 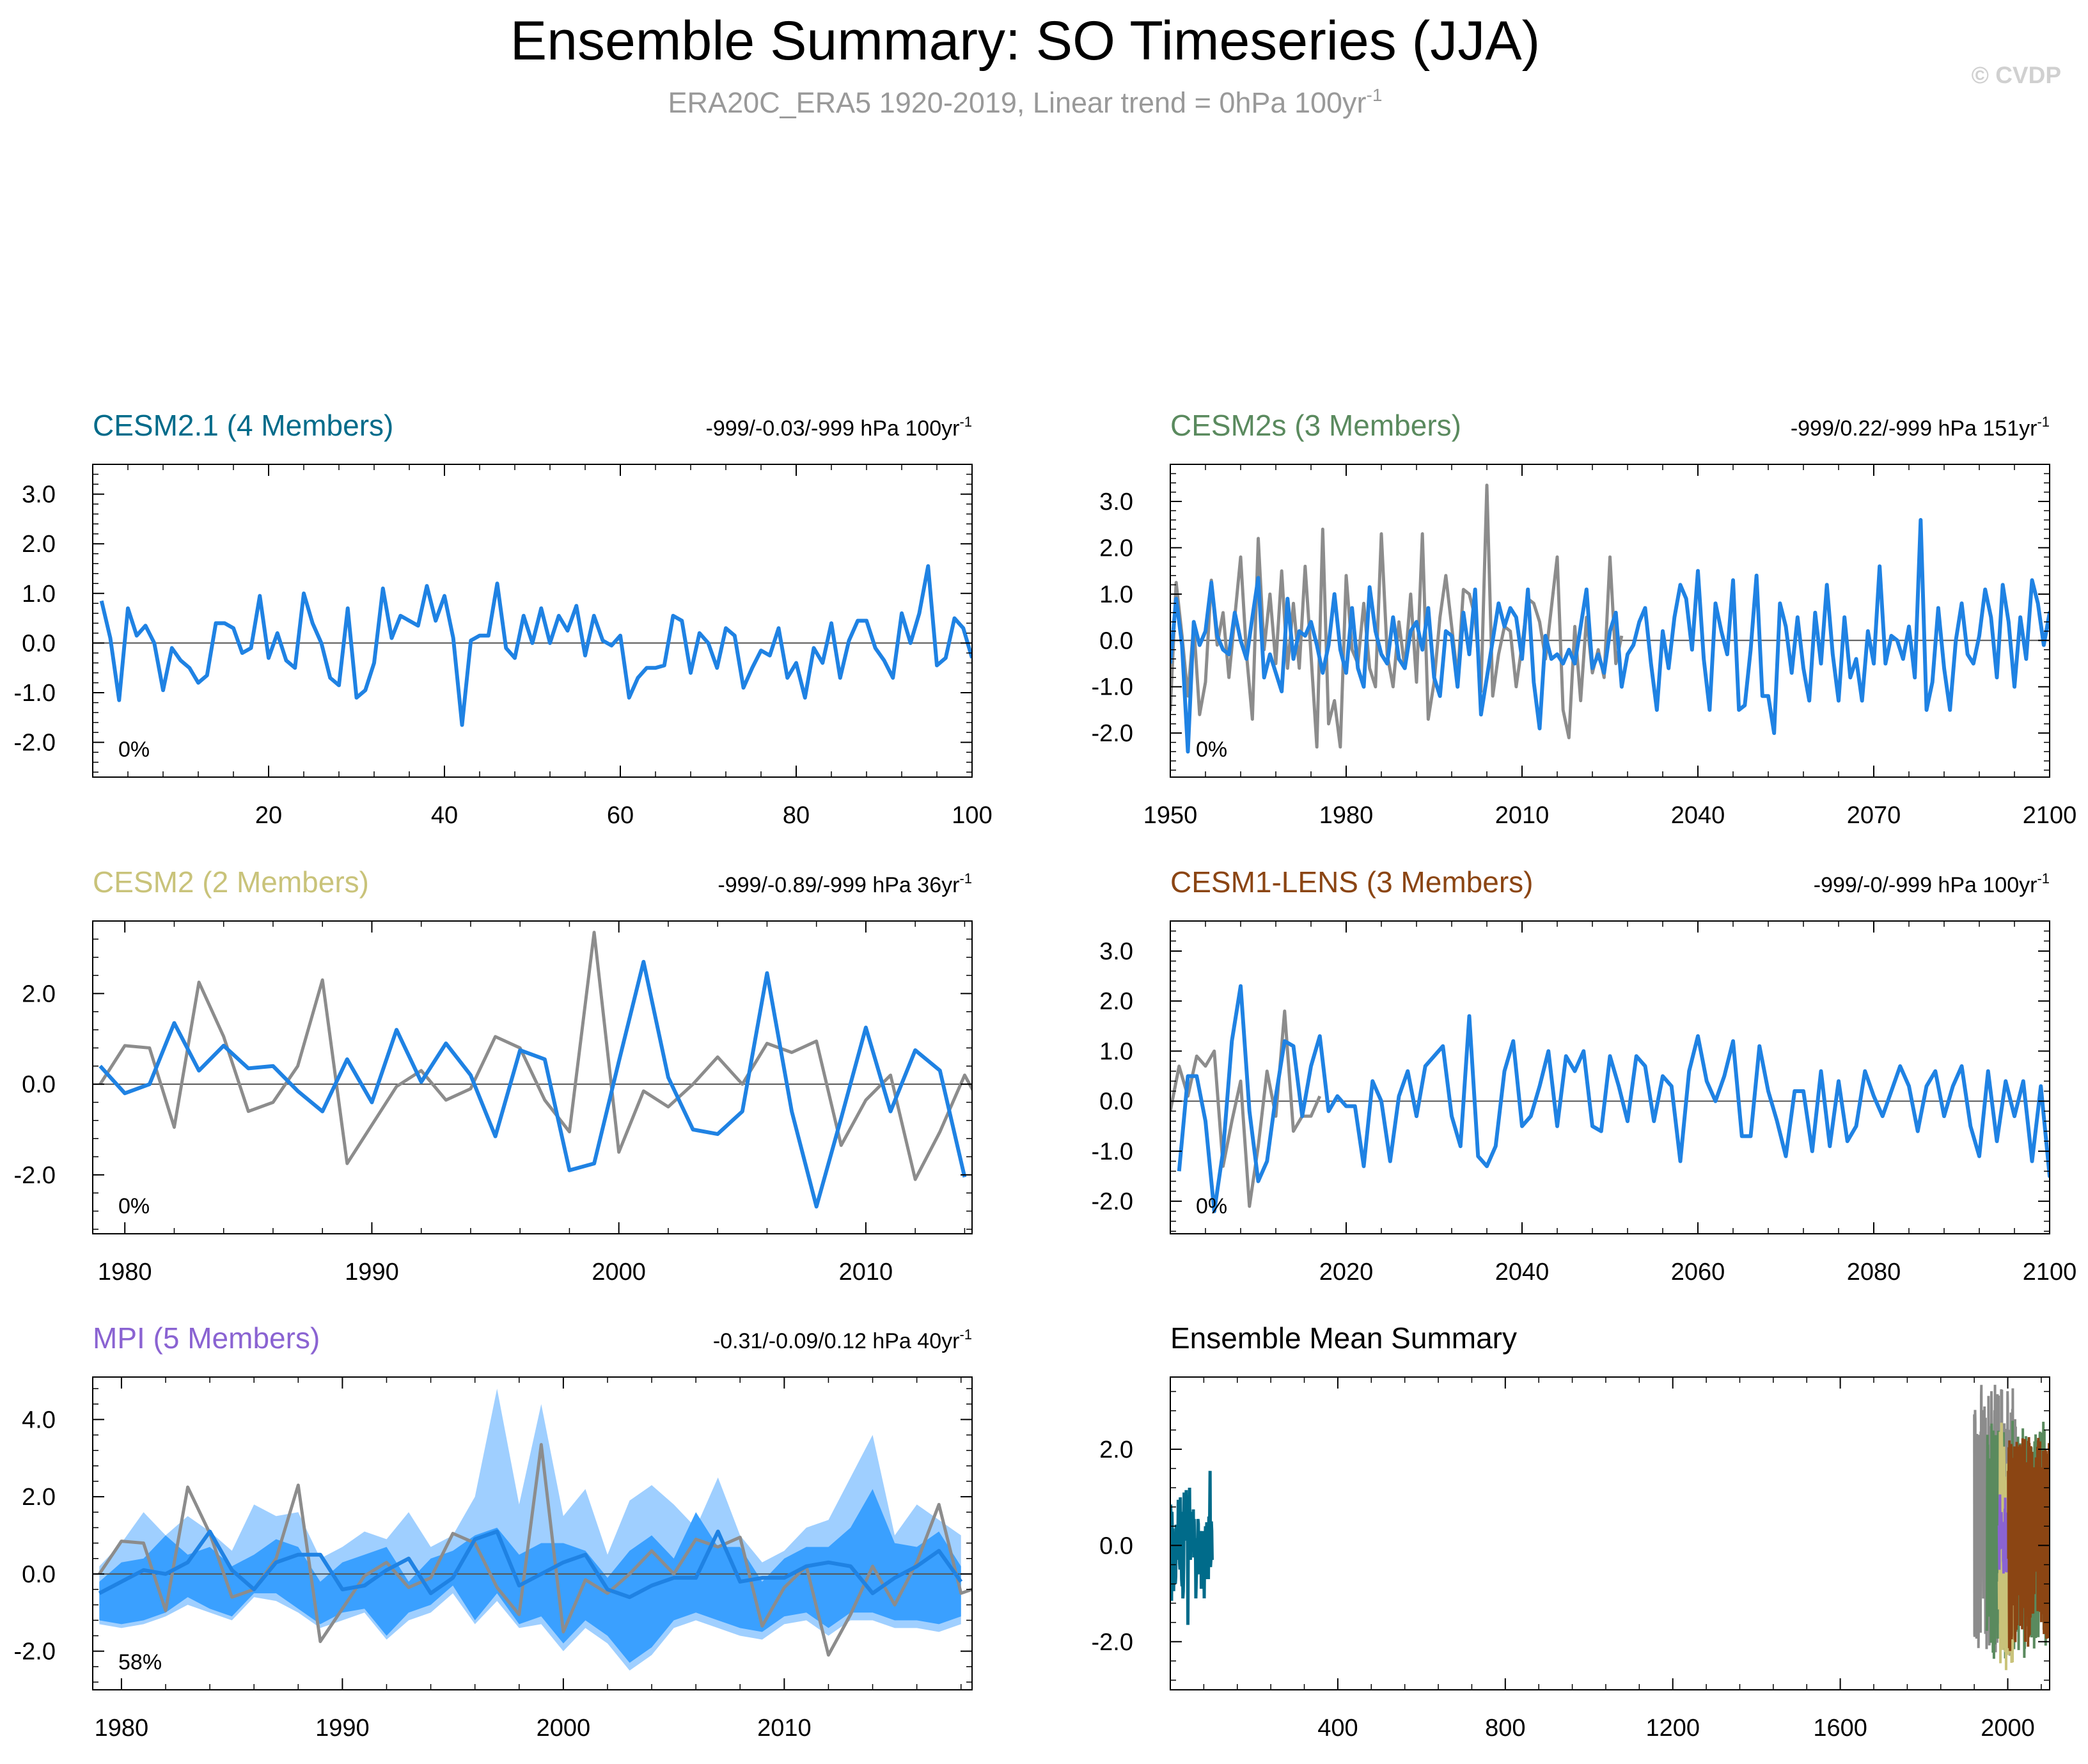 I want to click on x-tick-label: 60, so click(x=620, y=816).